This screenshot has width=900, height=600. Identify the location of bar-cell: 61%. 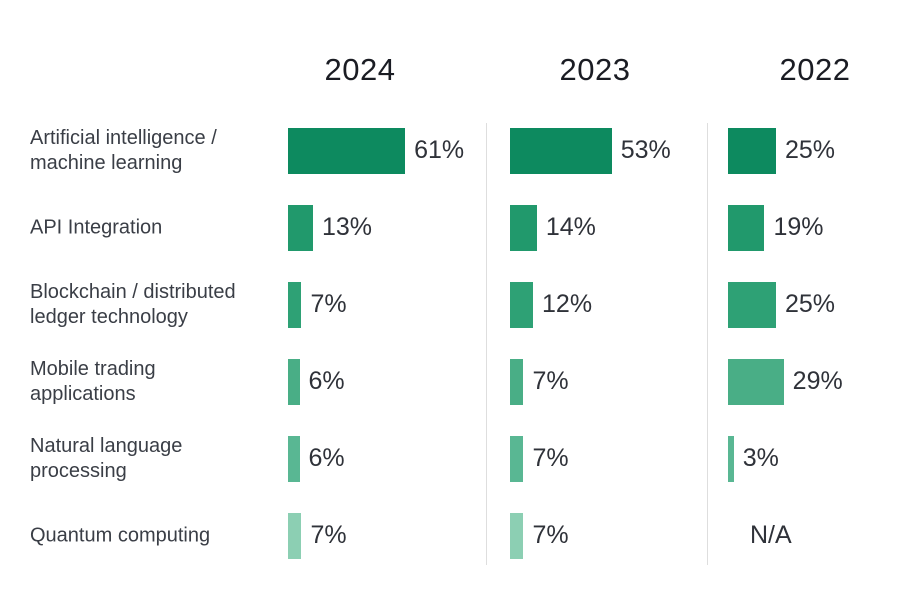
(376, 150).